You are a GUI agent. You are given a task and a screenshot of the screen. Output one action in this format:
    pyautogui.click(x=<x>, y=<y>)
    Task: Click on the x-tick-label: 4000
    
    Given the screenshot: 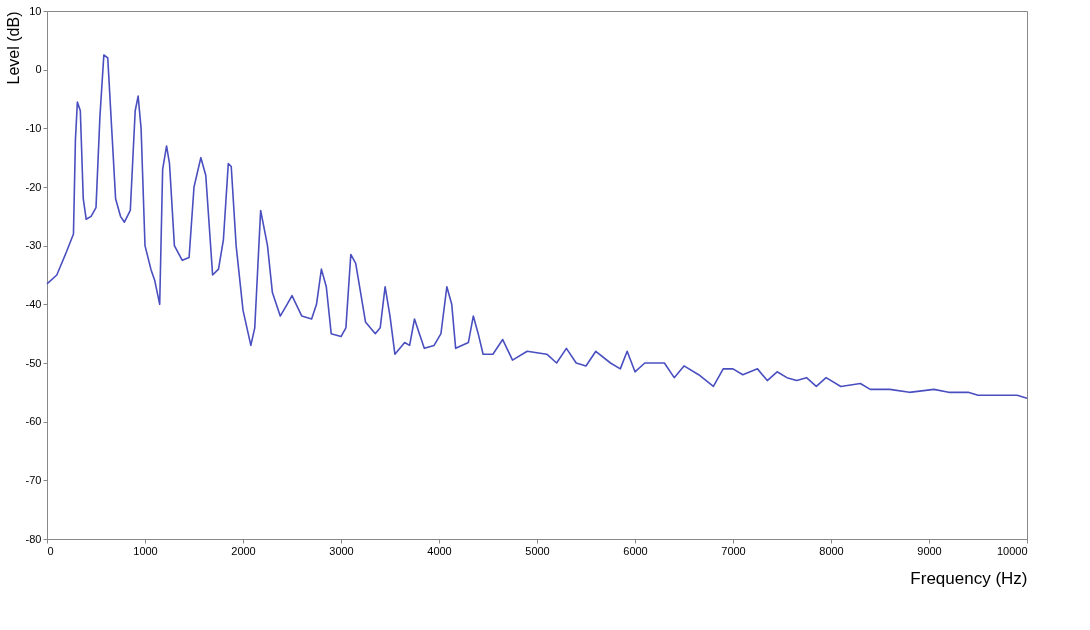 What is the action you would take?
    pyautogui.click(x=439, y=550)
    